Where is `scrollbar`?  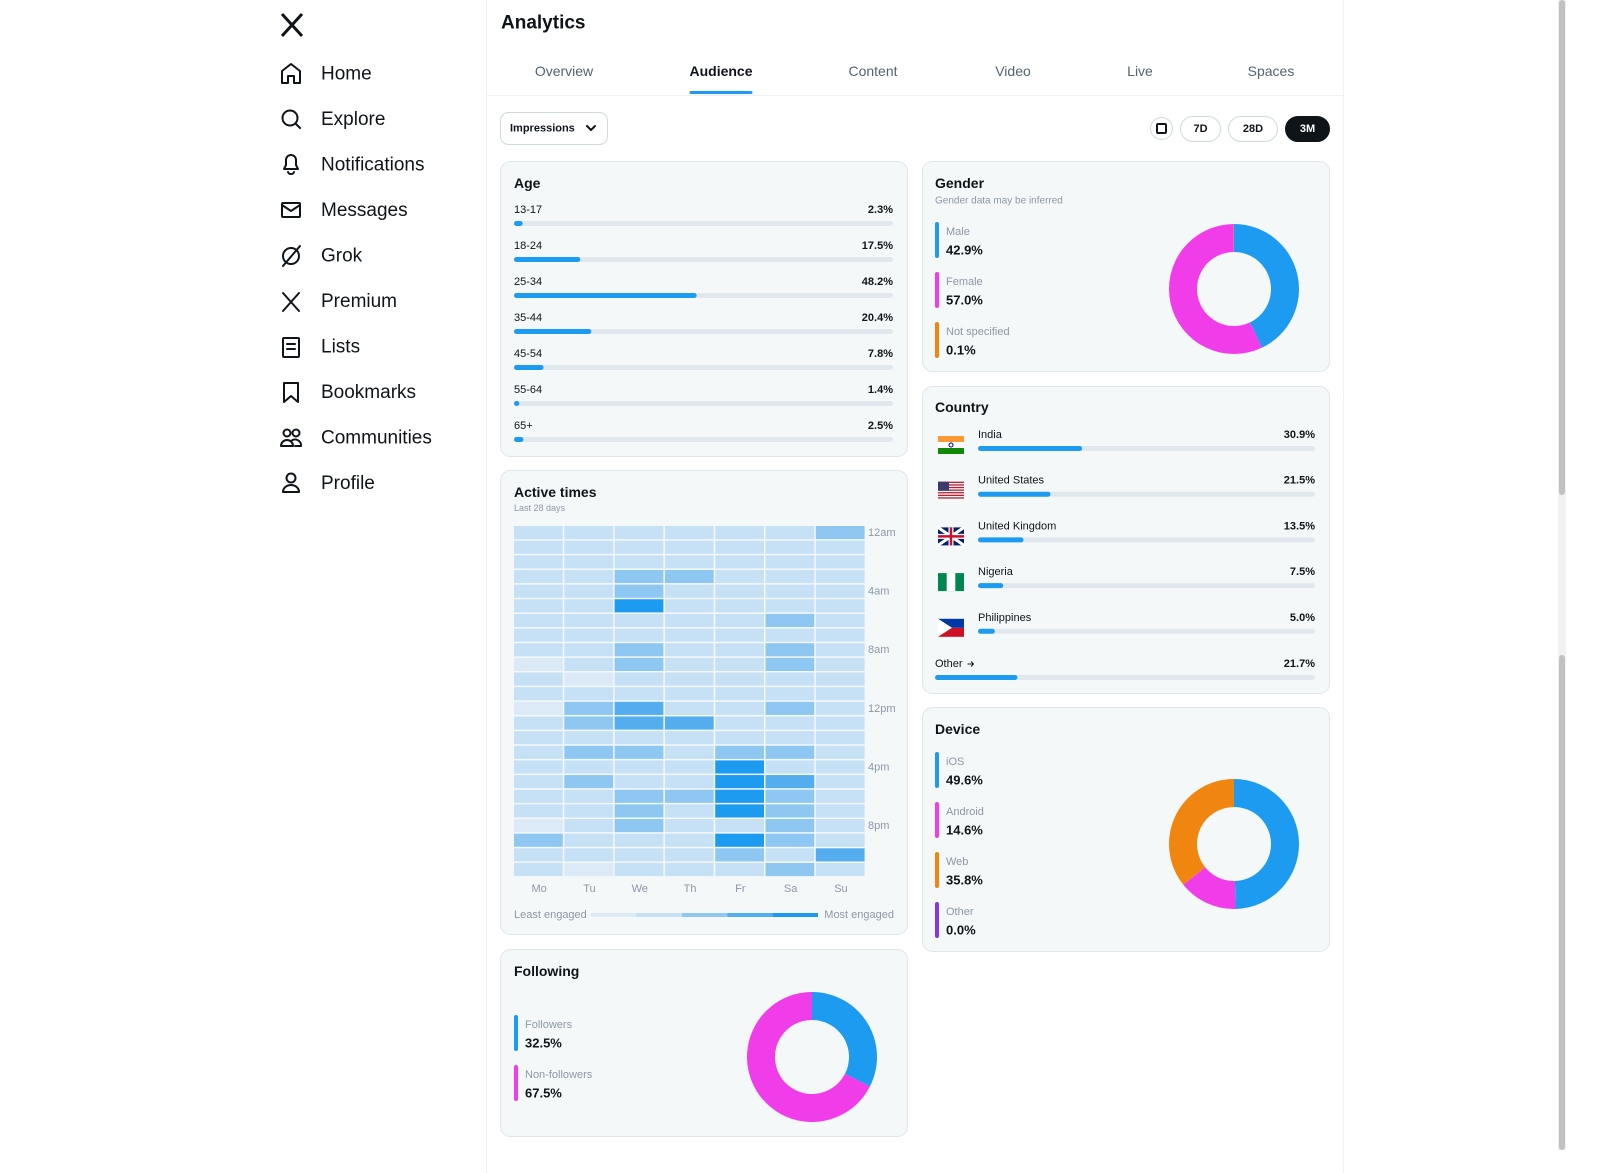
scrollbar is located at coordinates (1562, 575).